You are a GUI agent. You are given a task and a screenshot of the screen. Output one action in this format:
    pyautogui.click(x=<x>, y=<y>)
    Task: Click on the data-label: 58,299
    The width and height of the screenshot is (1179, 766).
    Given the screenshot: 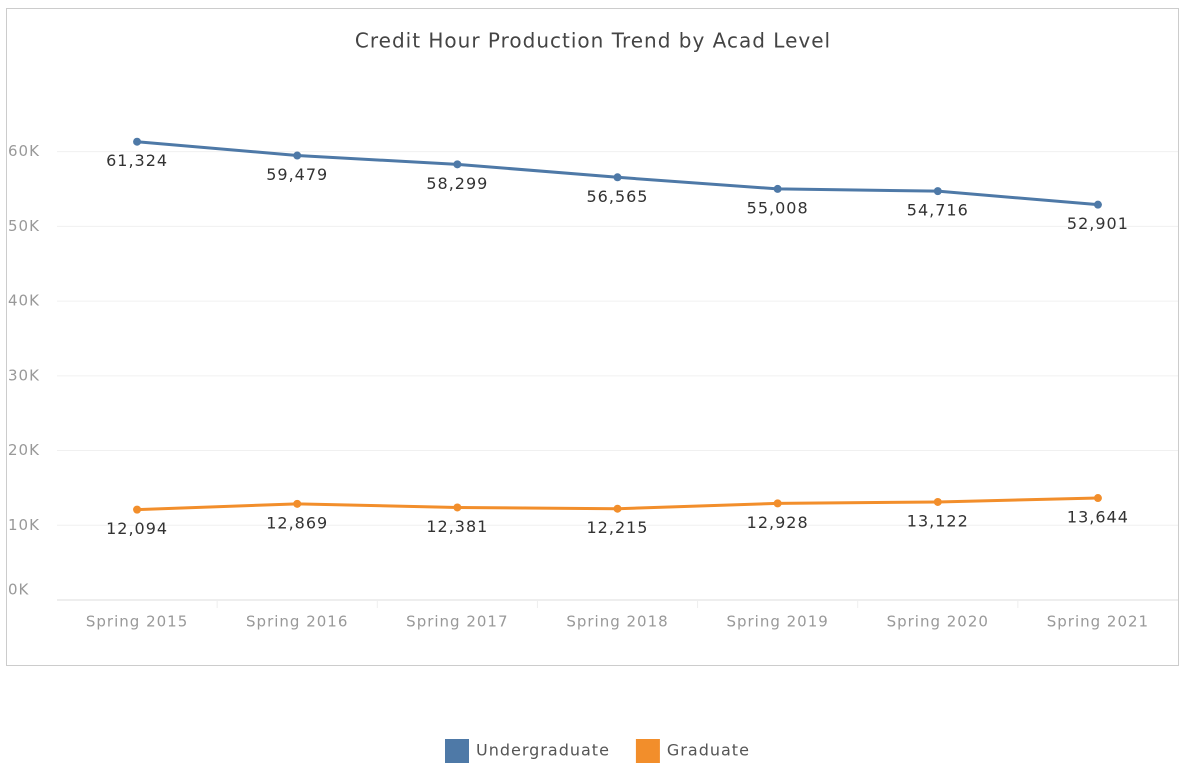 What is the action you would take?
    pyautogui.click(x=457, y=183)
    